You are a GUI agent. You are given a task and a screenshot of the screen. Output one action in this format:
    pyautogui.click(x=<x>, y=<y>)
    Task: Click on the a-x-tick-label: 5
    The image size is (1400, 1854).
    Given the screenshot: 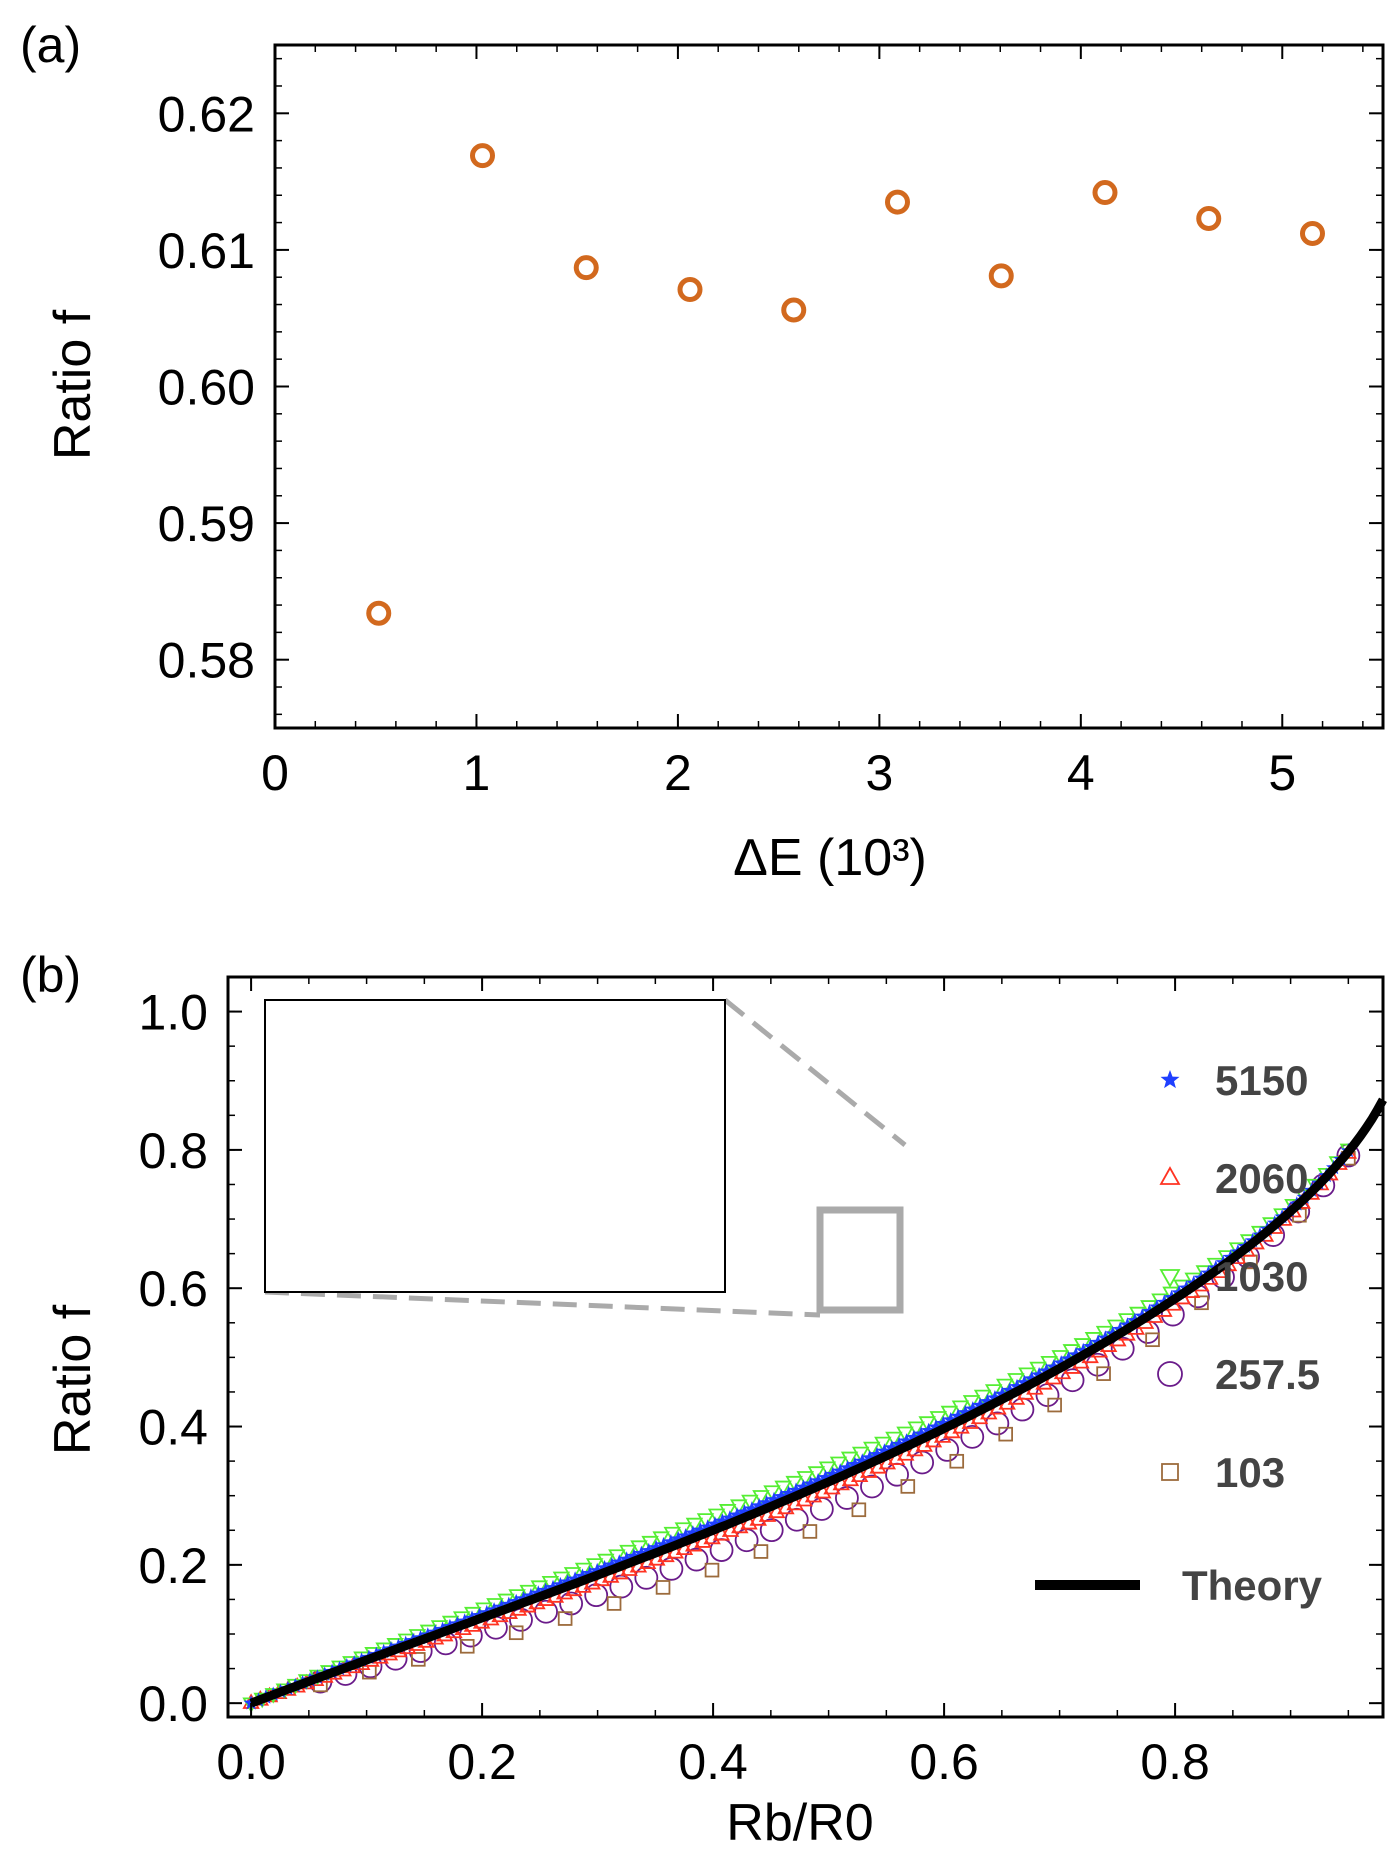 What is the action you would take?
    pyautogui.click(x=1282, y=773)
    